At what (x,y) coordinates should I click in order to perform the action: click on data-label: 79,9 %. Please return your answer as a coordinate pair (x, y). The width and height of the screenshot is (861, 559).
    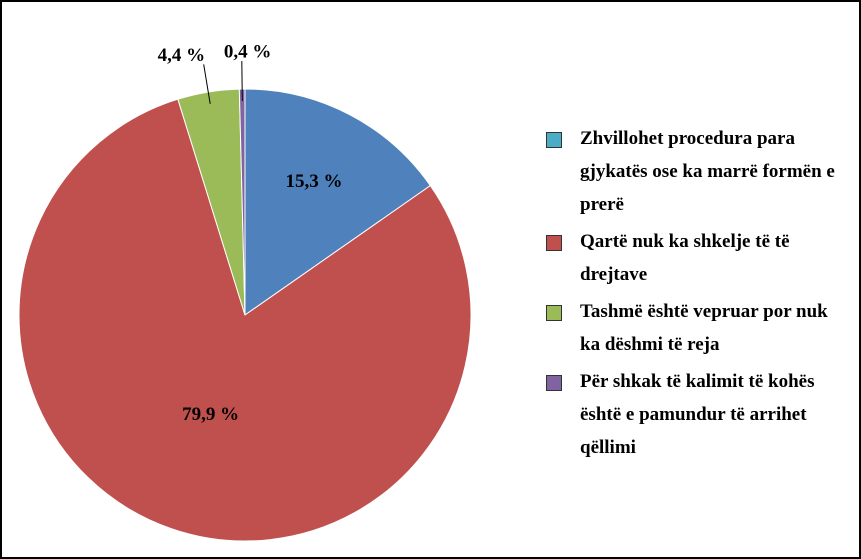
    Looking at the image, I should click on (210, 414).